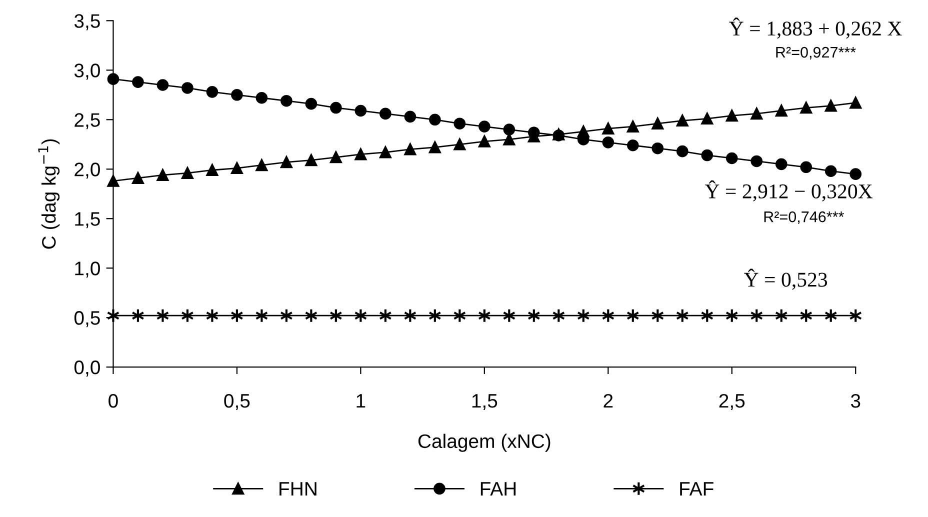 This screenshot has height=517, width=928. I want to click on y-tick-label: 2,5, so click(87, 121).